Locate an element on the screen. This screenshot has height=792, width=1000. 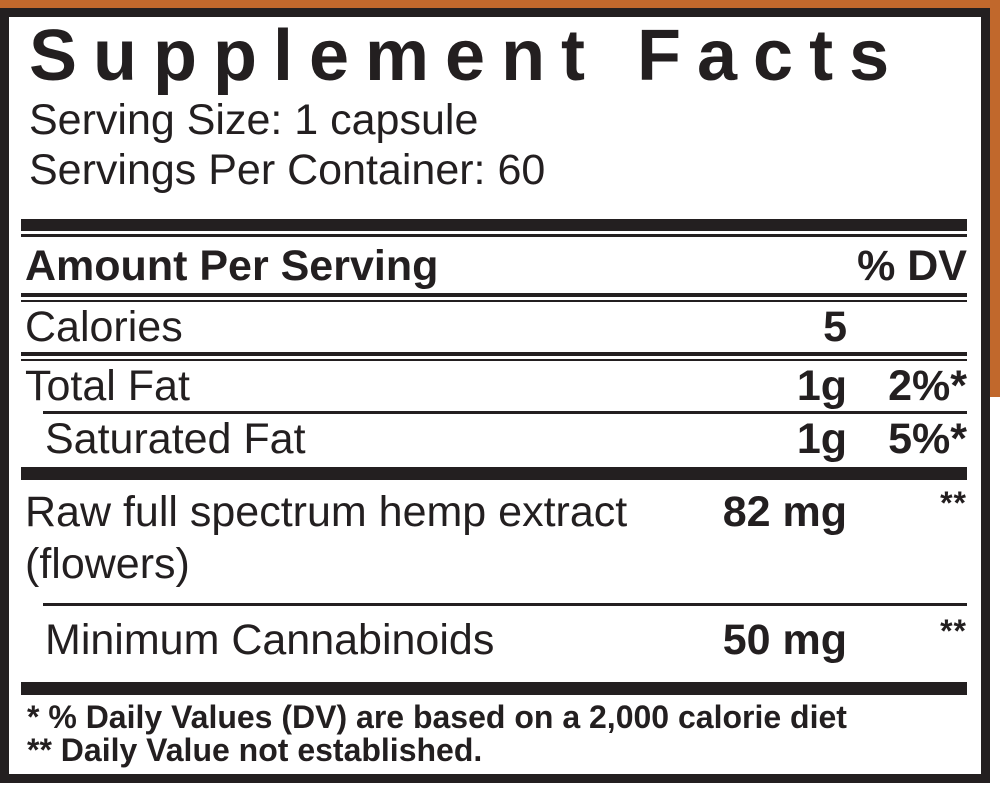
nutrient-amount: 50 mg is located at coordinates (784, 640).